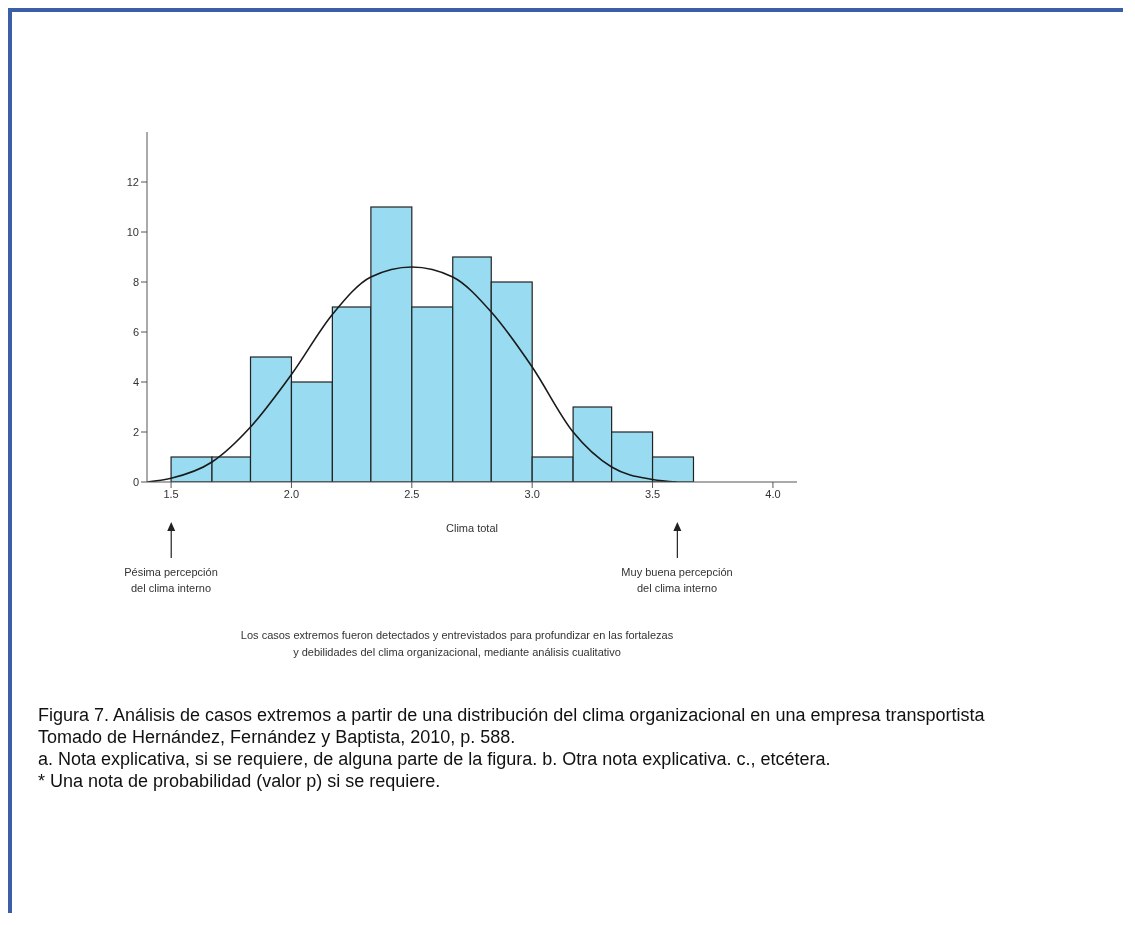 This screenshot has width=1135, height=925. What do you see at coordinates (472, 528) in the screenshot?
I see `x-axis-title: Clima total` at bounding box center [472, 528].